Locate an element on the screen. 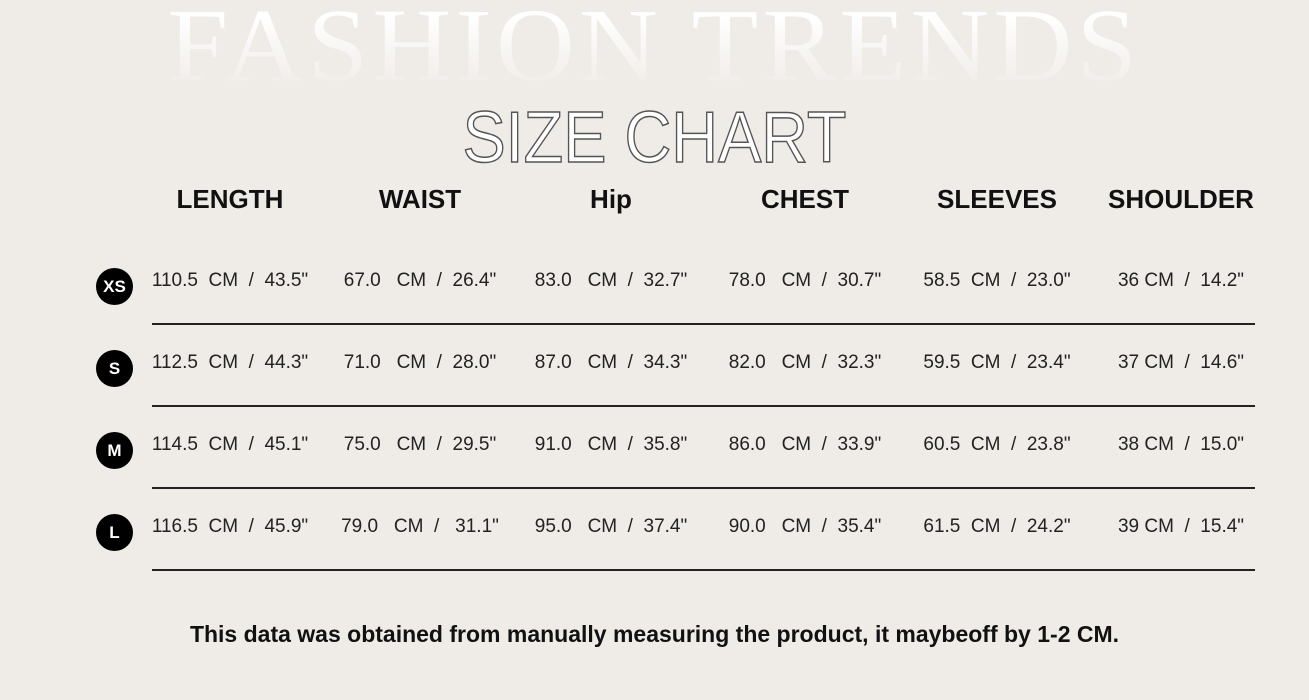  table-cell: 110.5 CM / 43.5" is located at coordinates (230, 280).